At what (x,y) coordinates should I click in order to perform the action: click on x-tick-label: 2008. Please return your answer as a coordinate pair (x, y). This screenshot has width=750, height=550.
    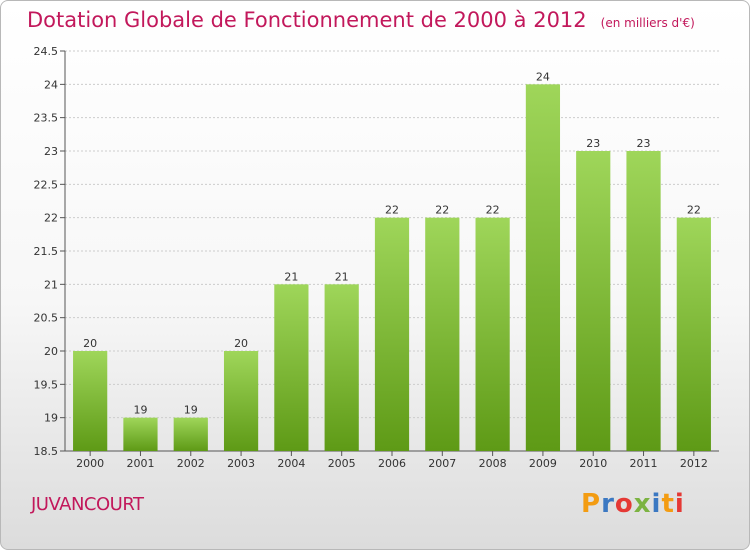
    Looking at the image, I should click on (493, 463).